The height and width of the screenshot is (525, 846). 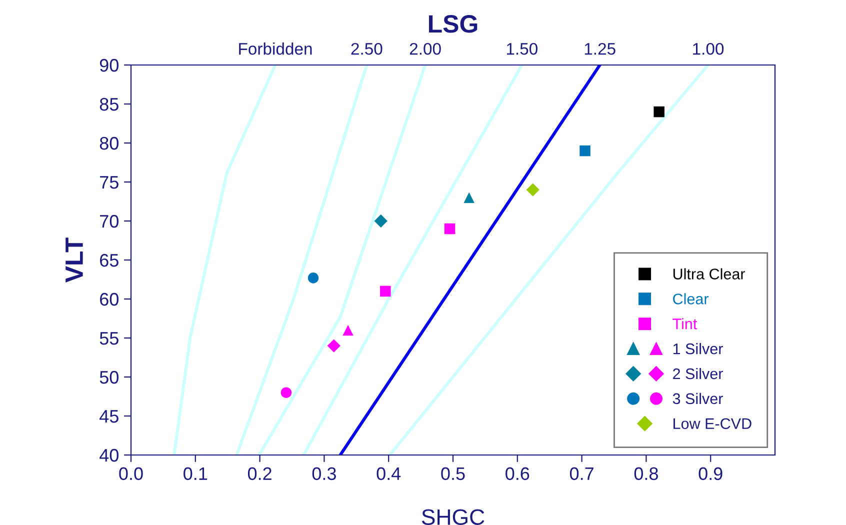 What do you see at coordinates (646, 473) in the screenshot?
I see `x-tick-label: 0.8` at bounding box center [646, 473].